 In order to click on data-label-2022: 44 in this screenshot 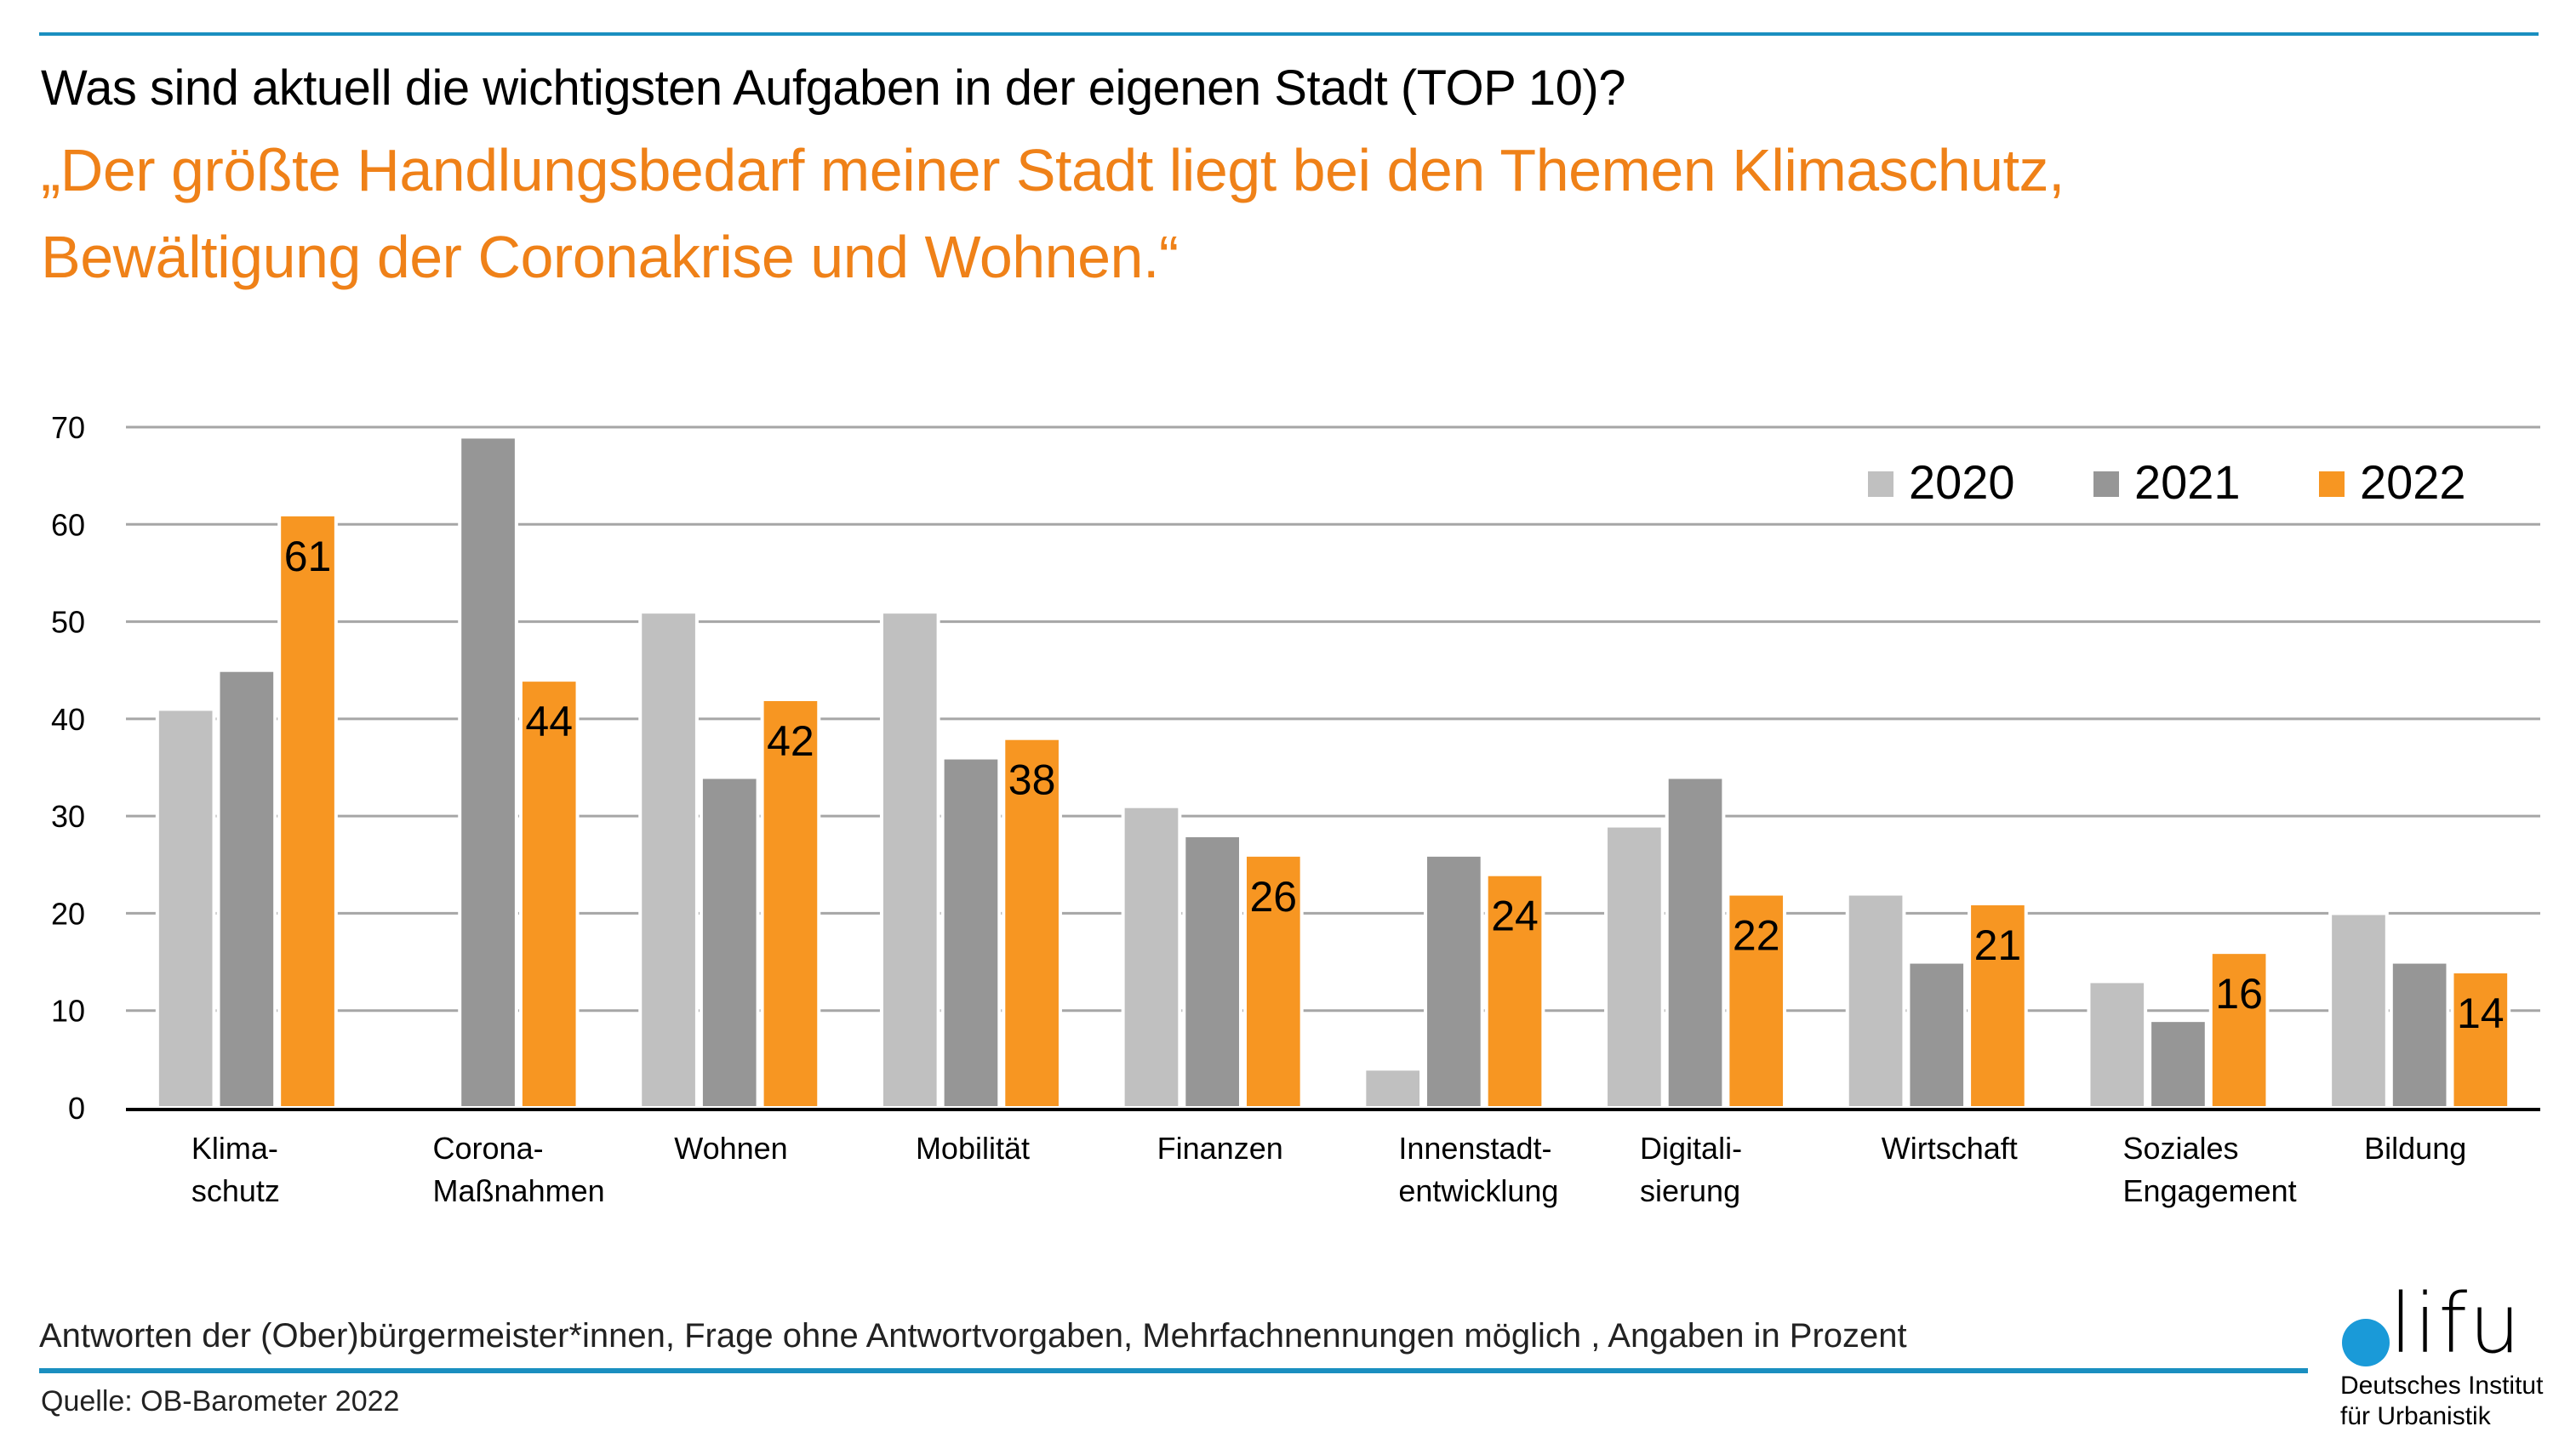, I will do `click(549, 721)`.